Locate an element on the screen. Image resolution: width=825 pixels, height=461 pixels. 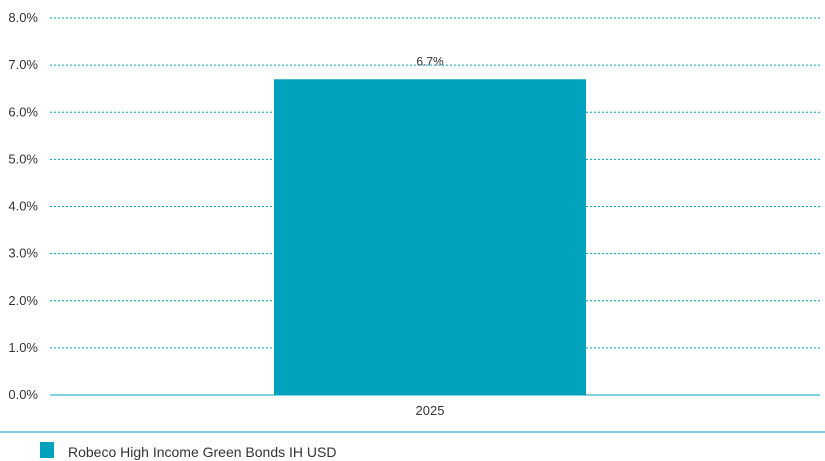
y-tick-label: 0.0% is located at coordinates (23, 394).